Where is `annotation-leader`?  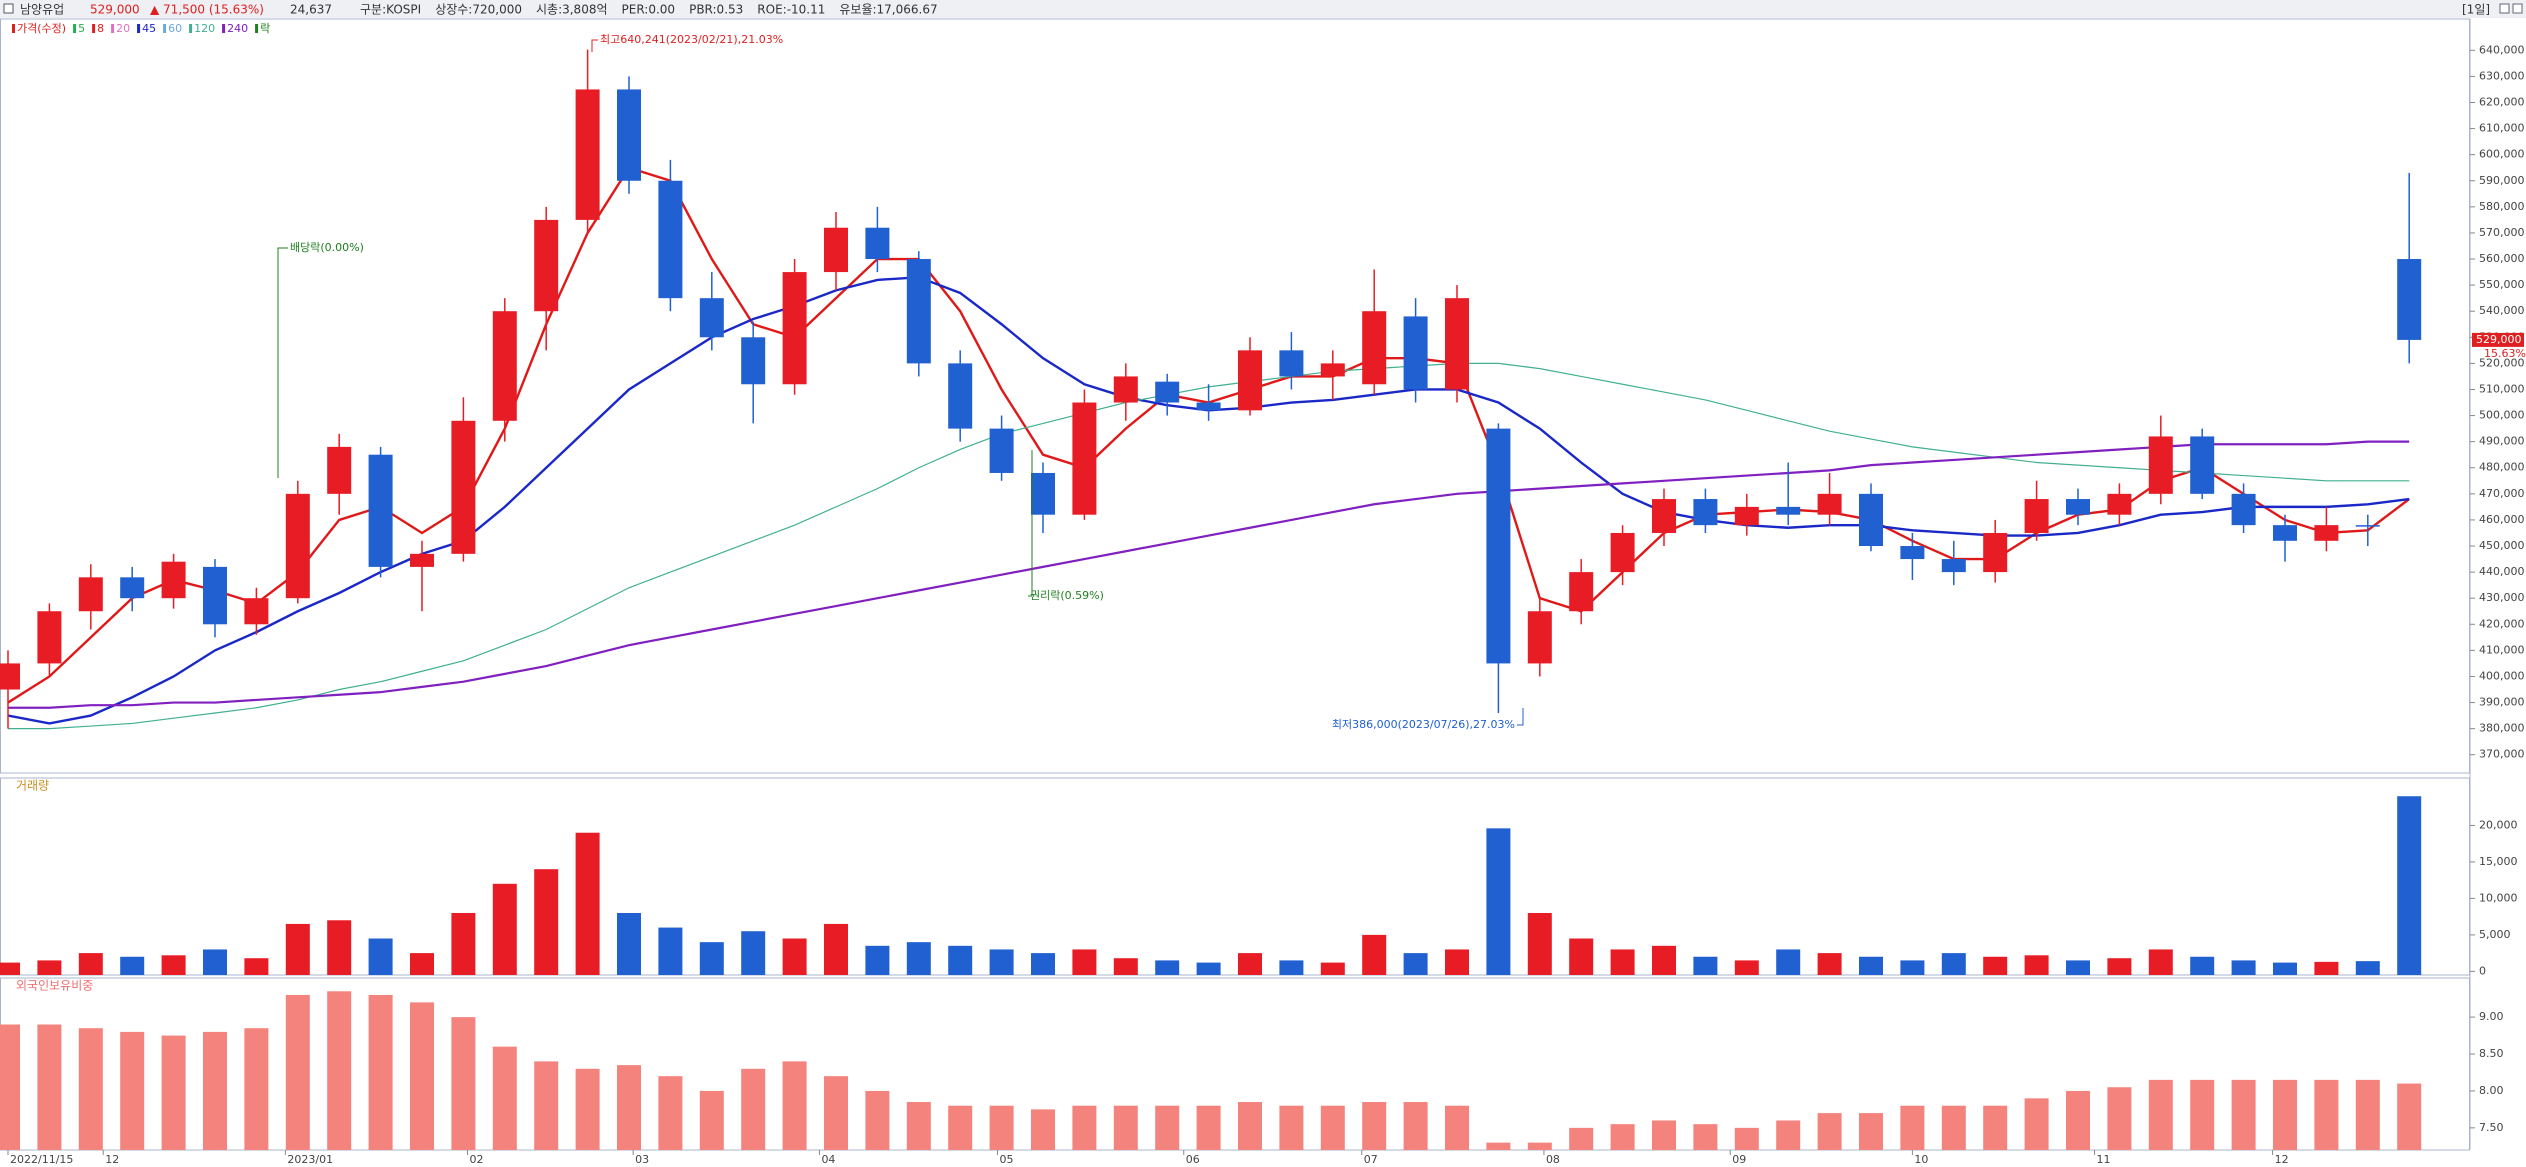
annotation-leader is located at coordinates (282, 362).